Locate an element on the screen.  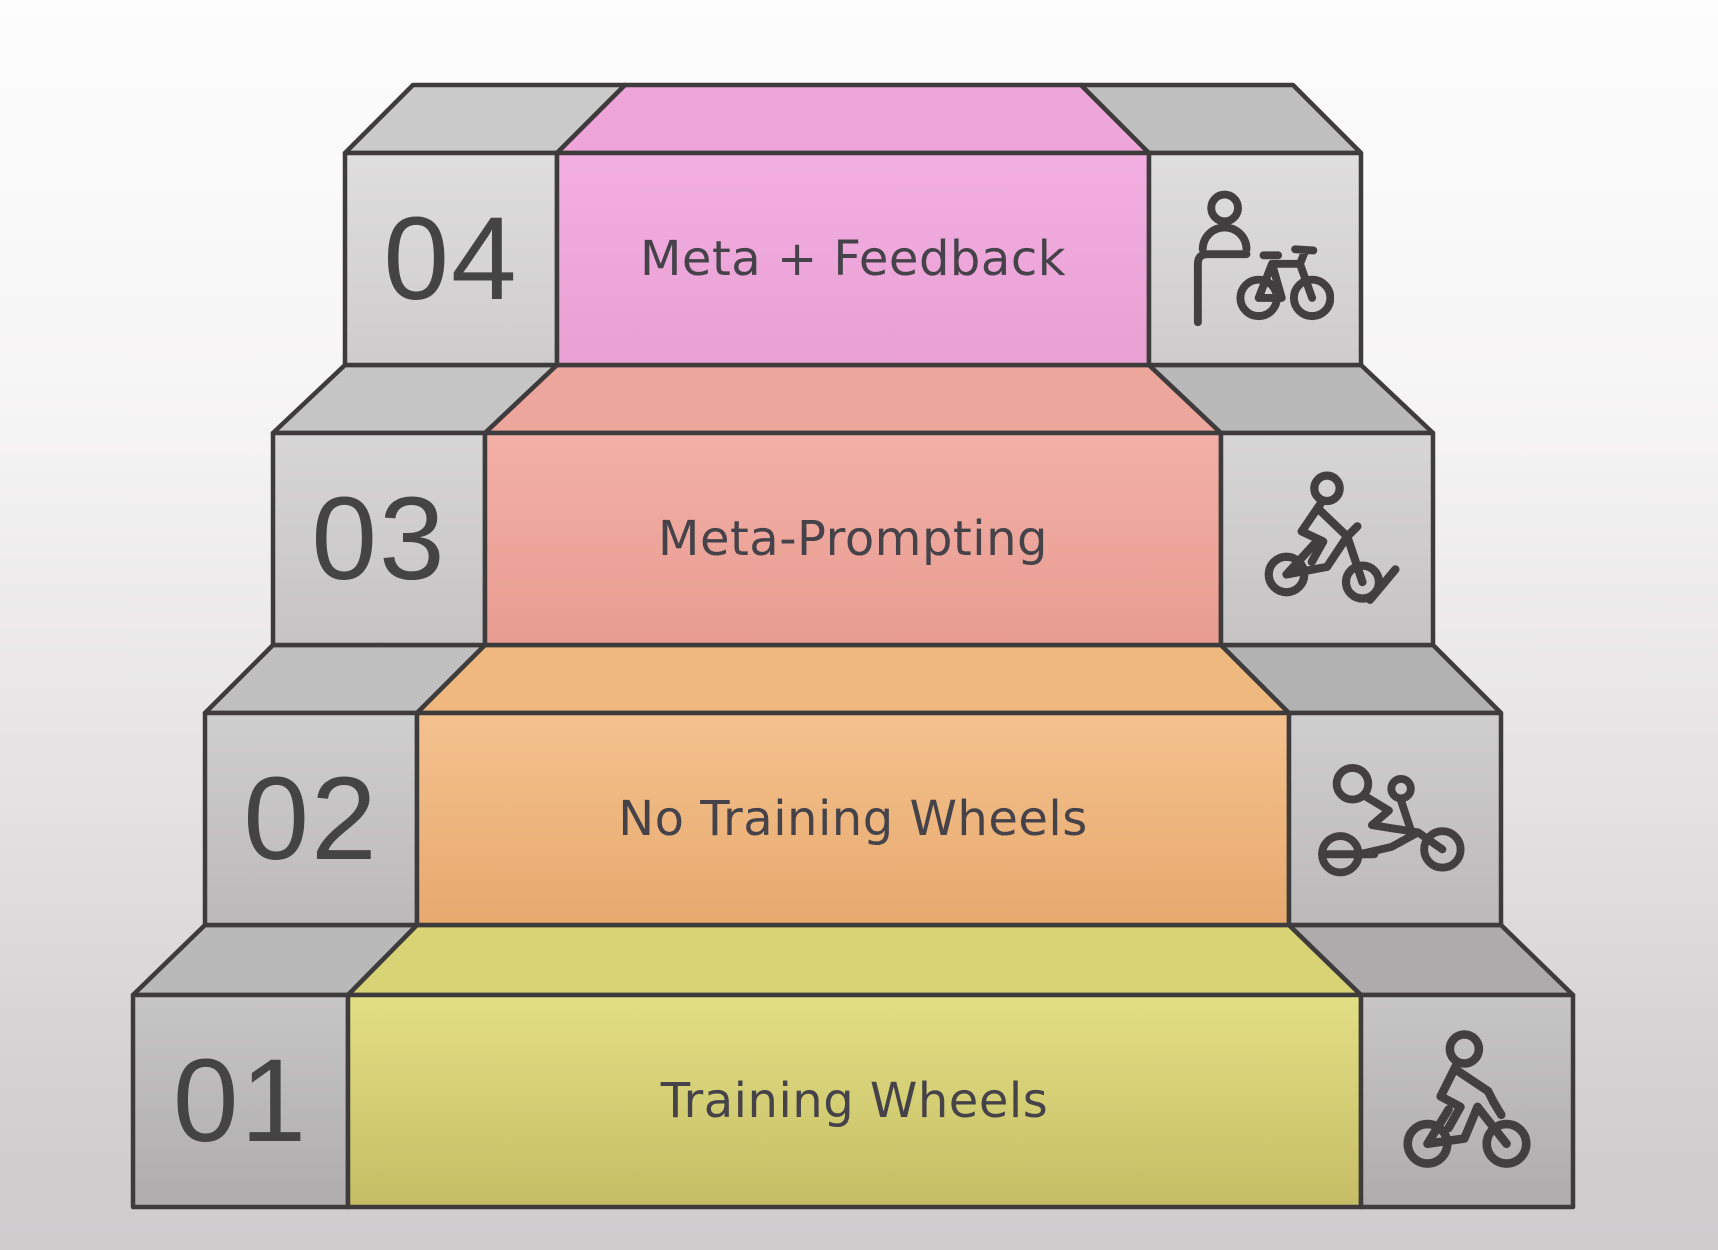
level-01-number: 01 is located at coordinates (240, 1101).